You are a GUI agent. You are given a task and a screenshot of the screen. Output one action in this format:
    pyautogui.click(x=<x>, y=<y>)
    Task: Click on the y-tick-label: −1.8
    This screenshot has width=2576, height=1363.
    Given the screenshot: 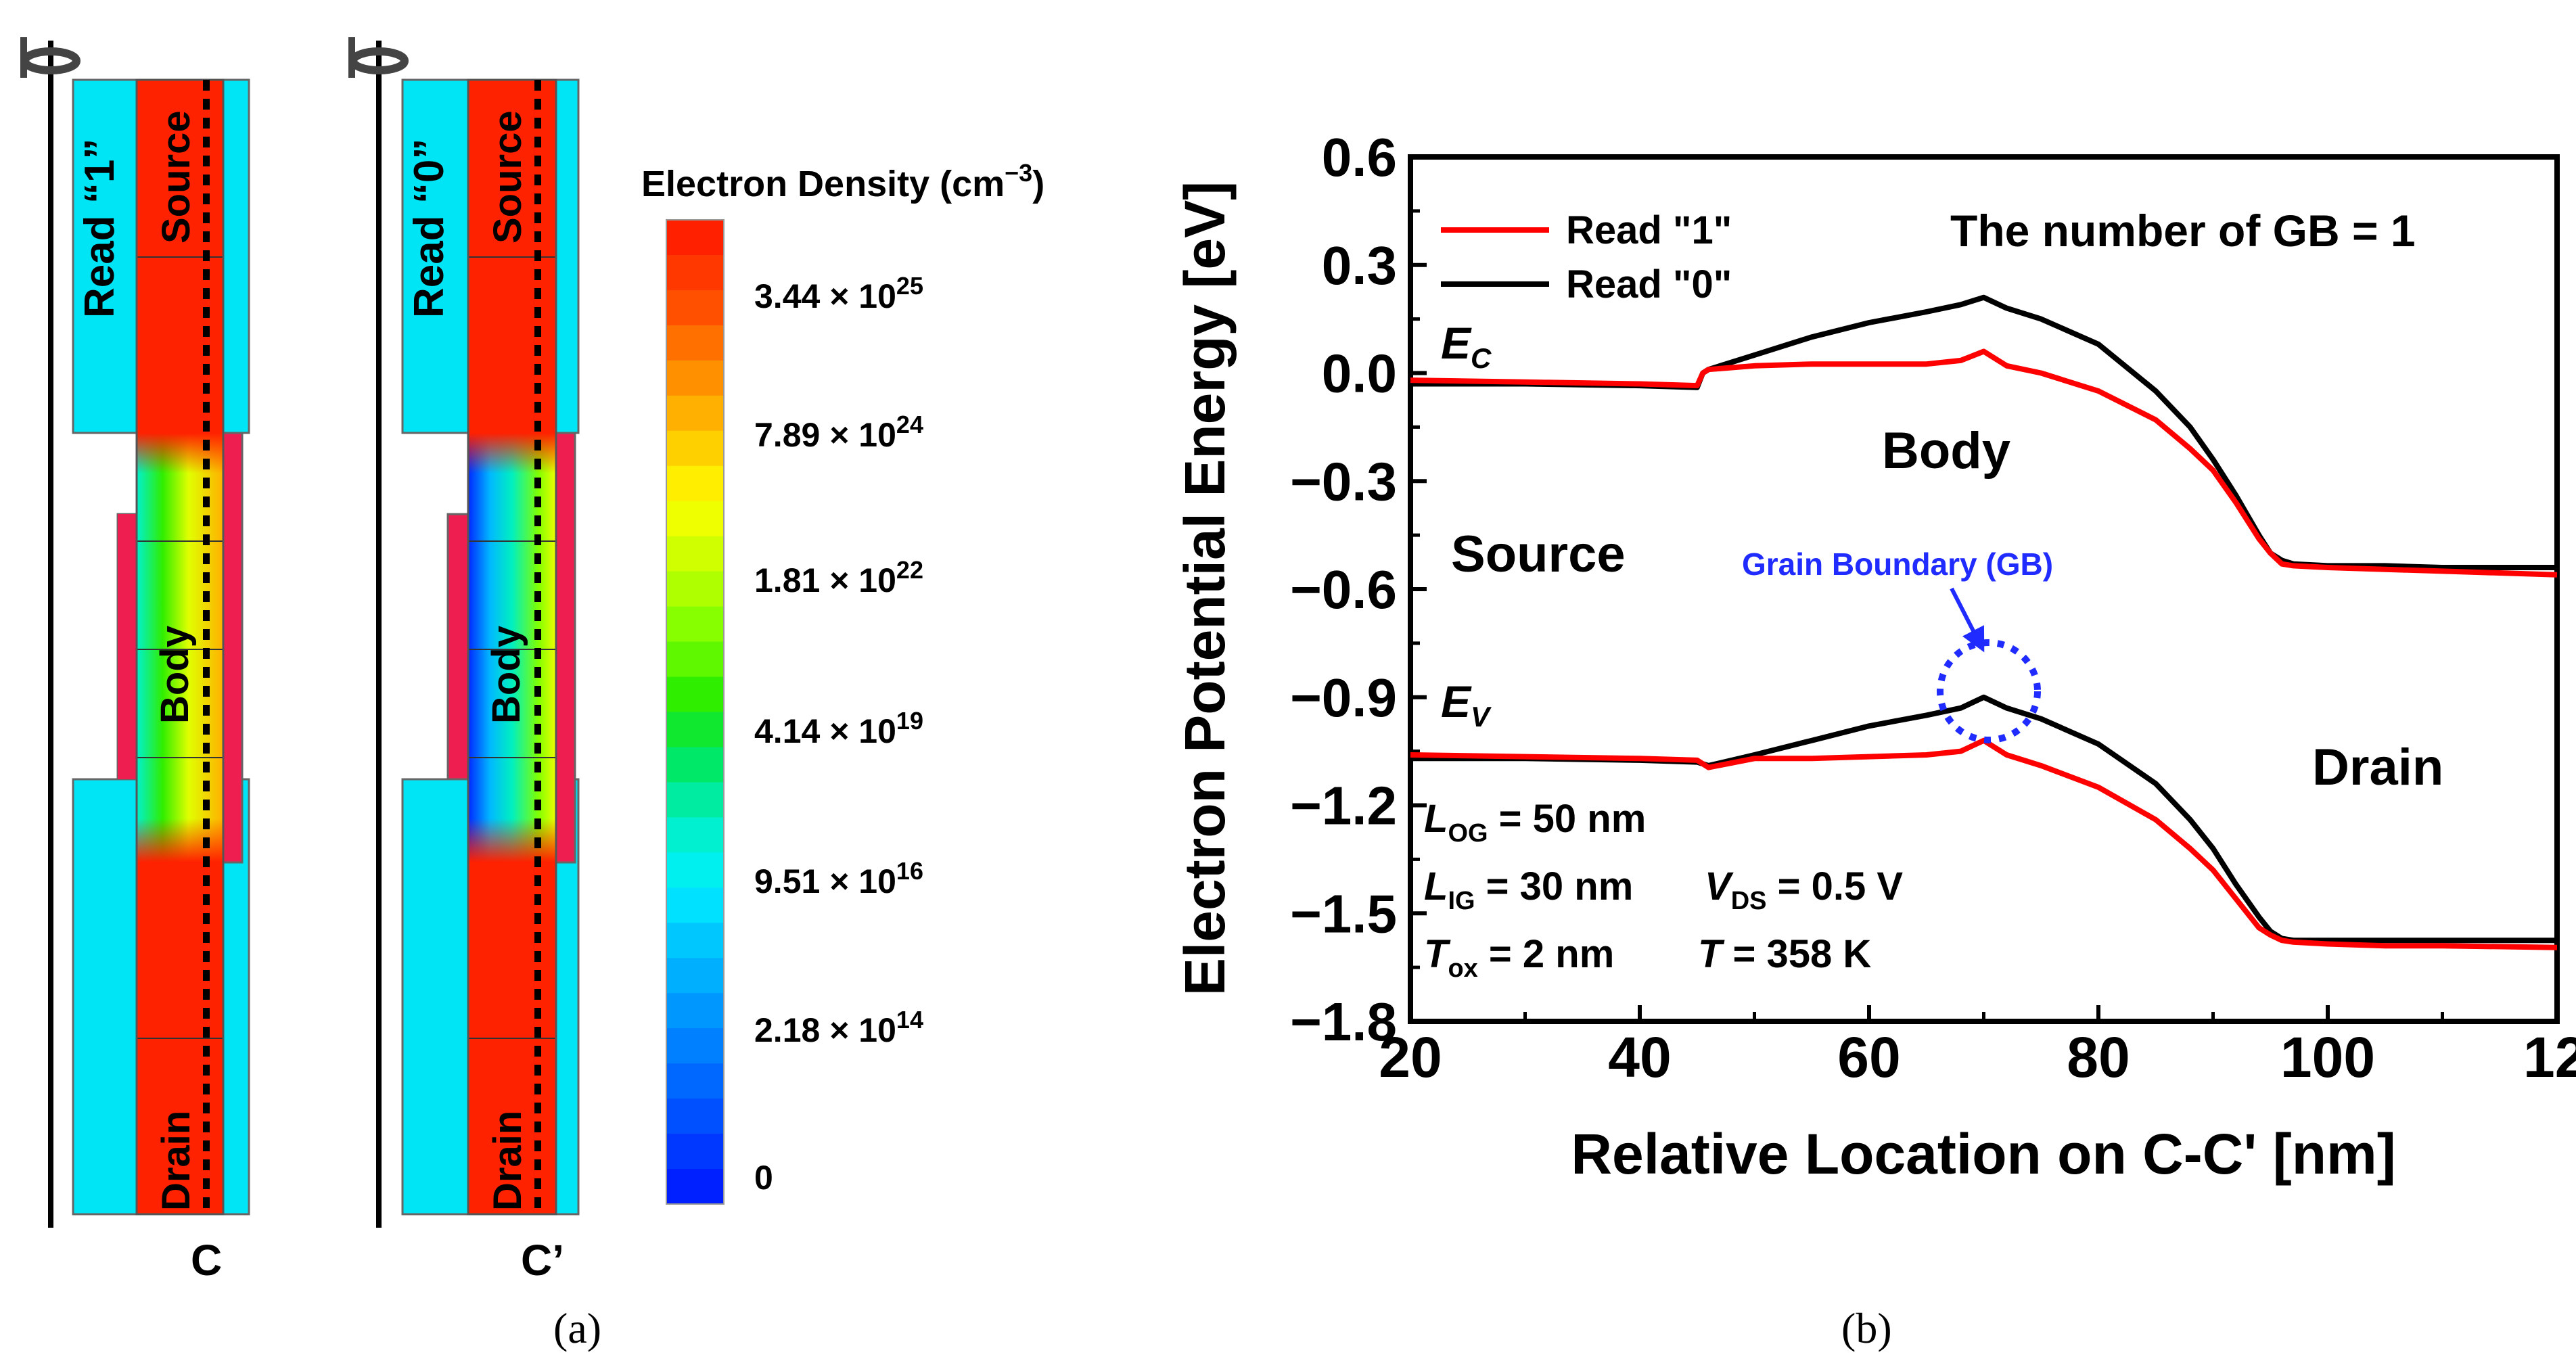 What is the action you would take?
    pyautogui.click(x=1343, y=1022)
    